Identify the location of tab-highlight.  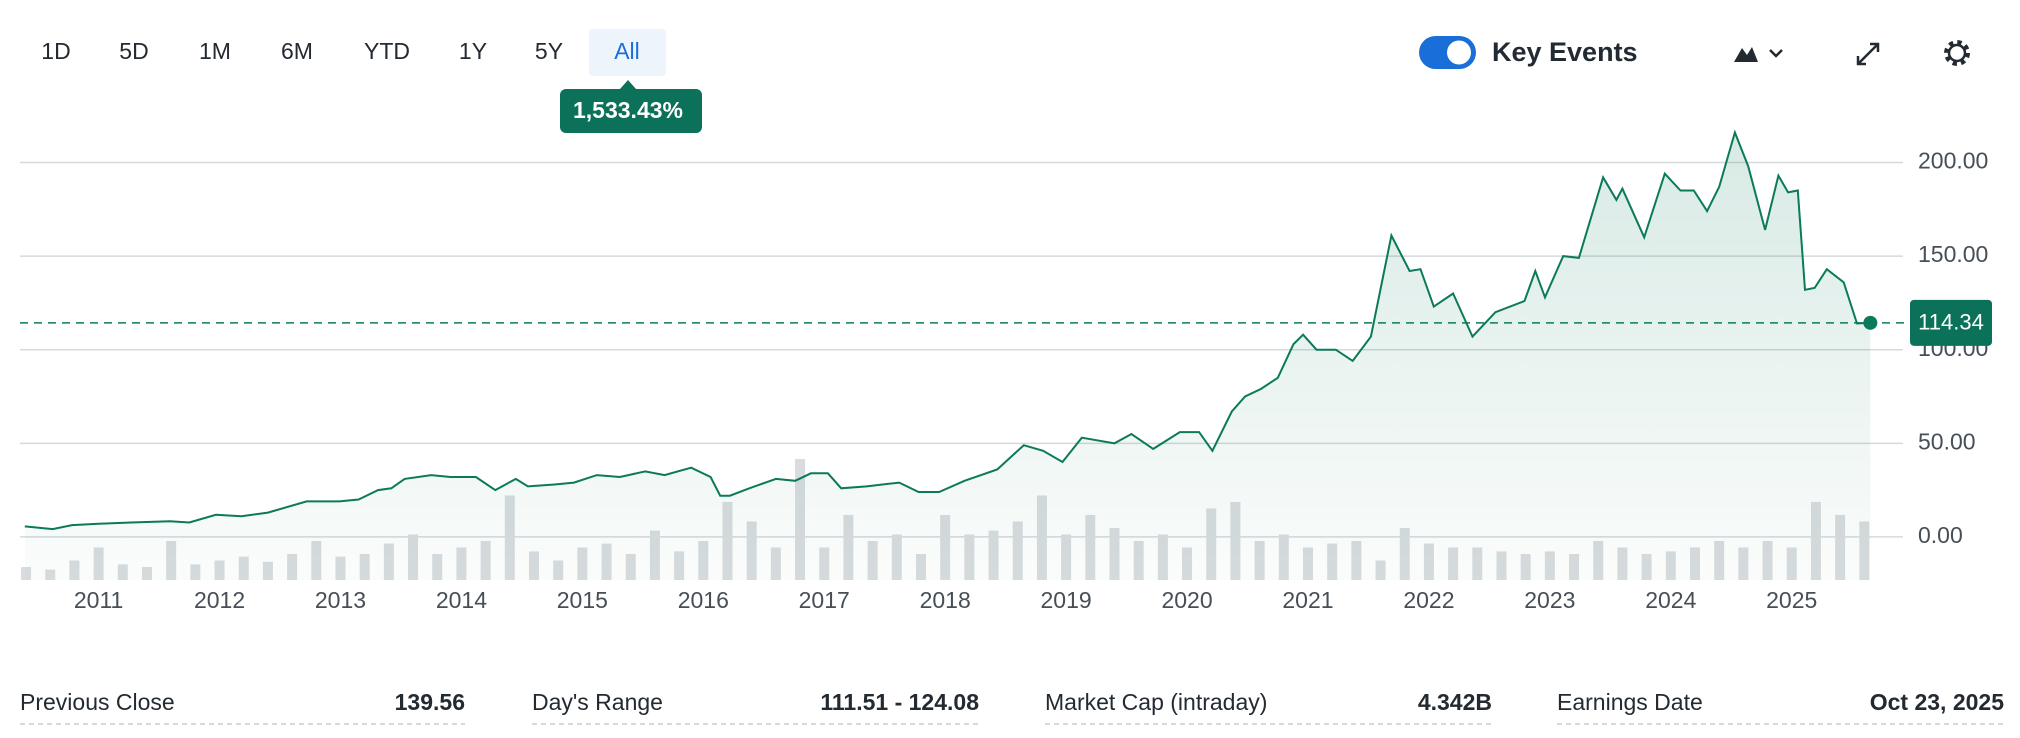
(627, 52).